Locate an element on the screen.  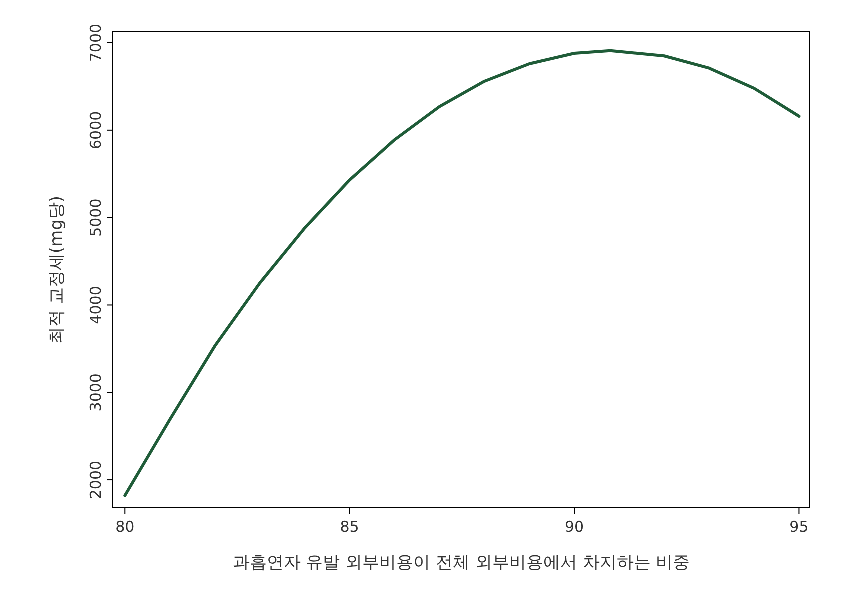
x-tick-label: 90 is located at coordinates (574, 527).